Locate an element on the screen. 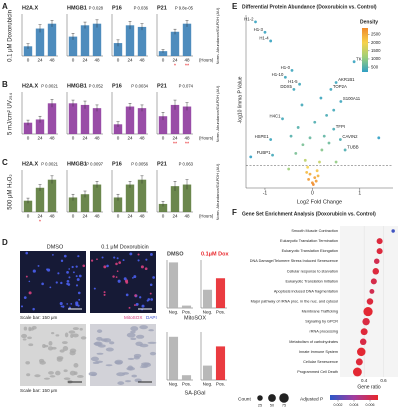  p-value: P 0.0034 is located at coordinates (139, 85).